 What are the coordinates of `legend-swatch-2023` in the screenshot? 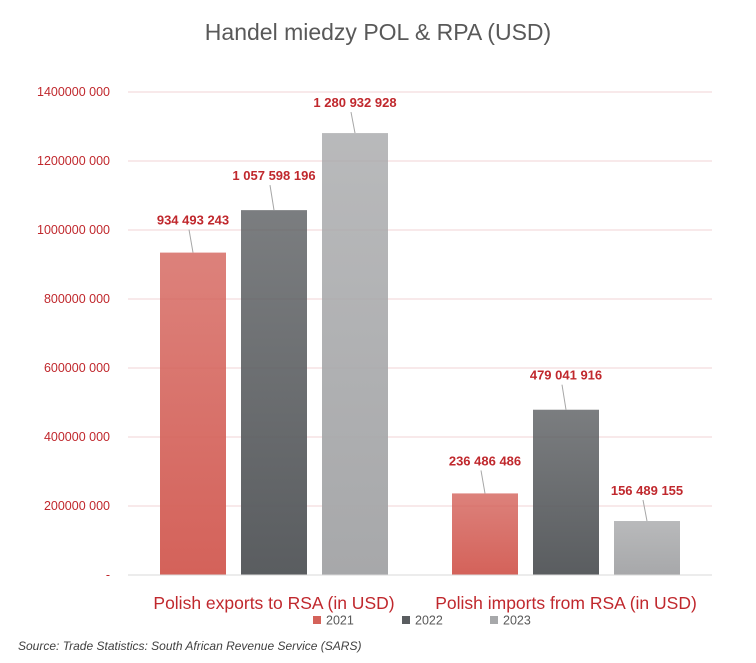 It's located at (494, 620).